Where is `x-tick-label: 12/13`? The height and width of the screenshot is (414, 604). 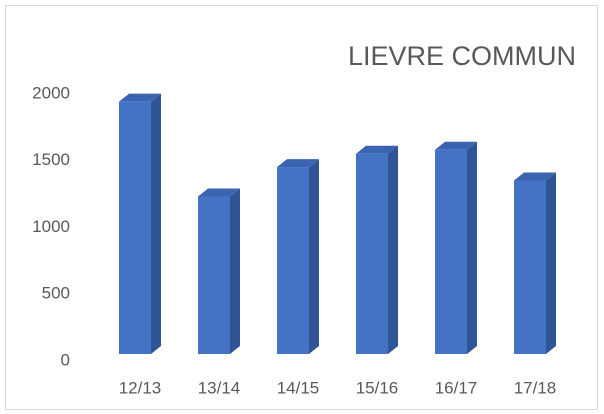 x-tick-label: 12/13 is located at coordinates (140, 387).